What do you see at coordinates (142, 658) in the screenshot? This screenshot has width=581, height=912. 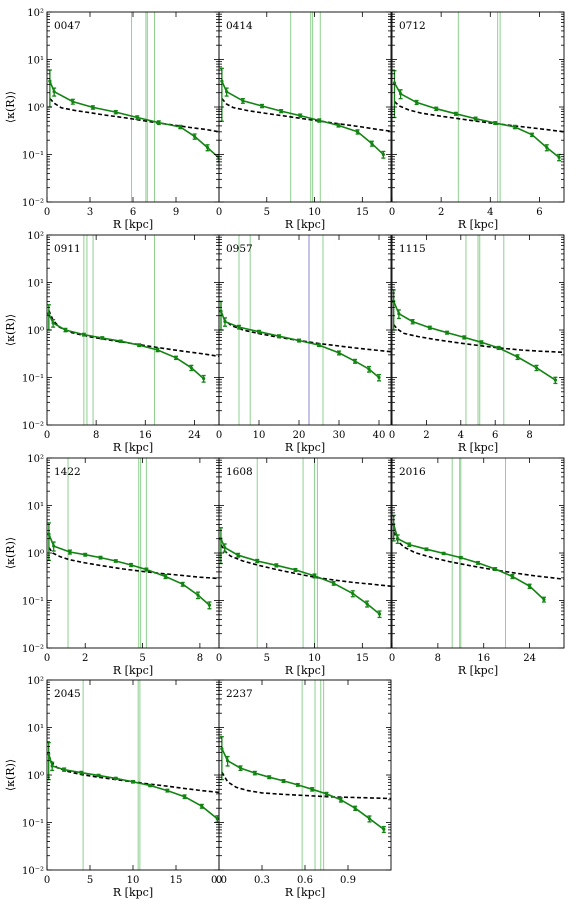 I see `x-tick-label: 5` at bounding box center [142, 658].